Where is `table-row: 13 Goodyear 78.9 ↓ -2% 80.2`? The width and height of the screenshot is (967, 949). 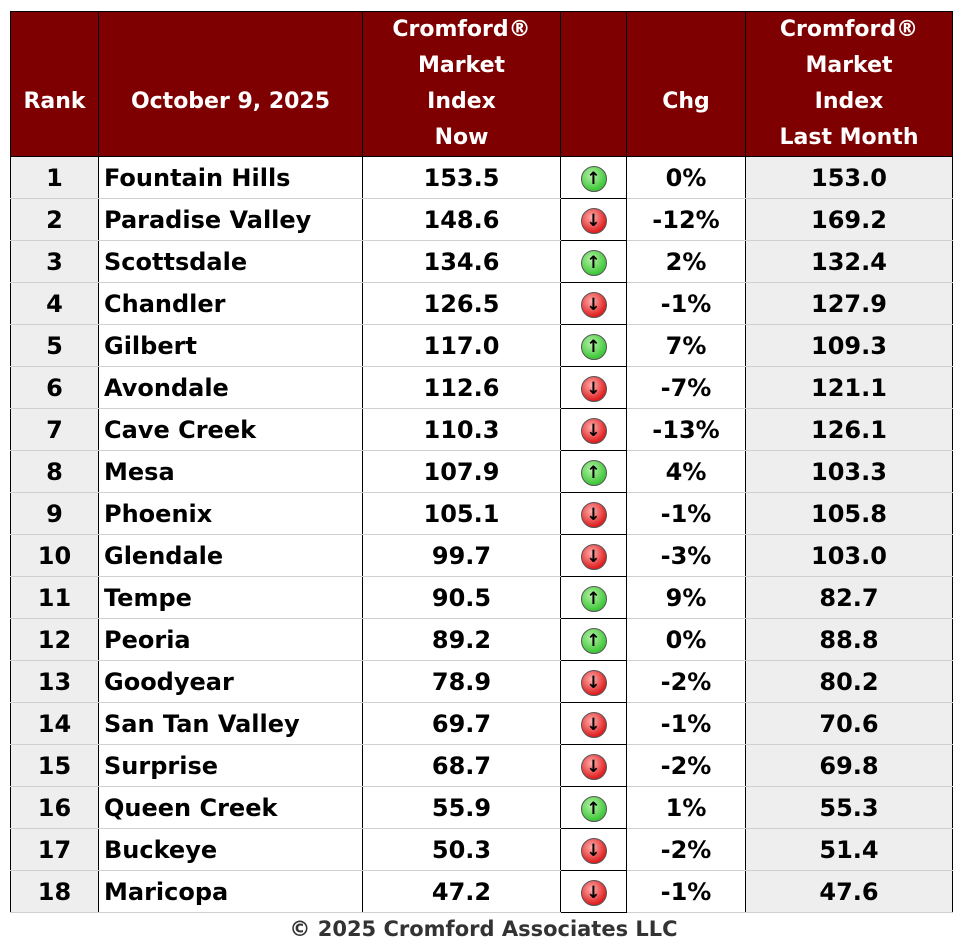 table-row: 13 Goodyear 78.9 ↓ -2% 80.2 is located at coordinates (481, 681).